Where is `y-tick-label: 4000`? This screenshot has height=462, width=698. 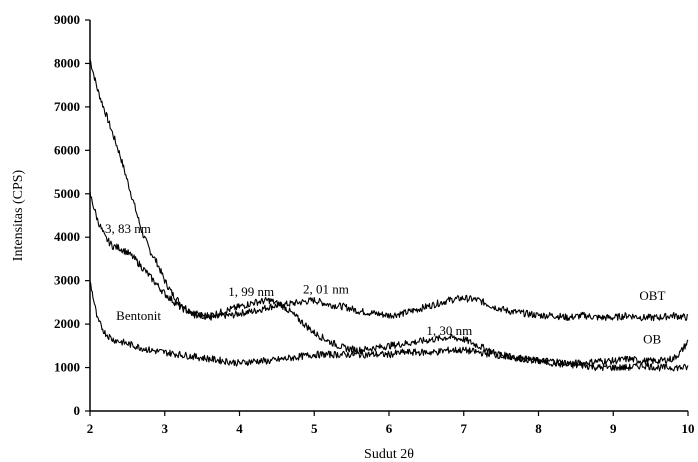
y-tick-label: 4000 is located at coordinates (67, 236).